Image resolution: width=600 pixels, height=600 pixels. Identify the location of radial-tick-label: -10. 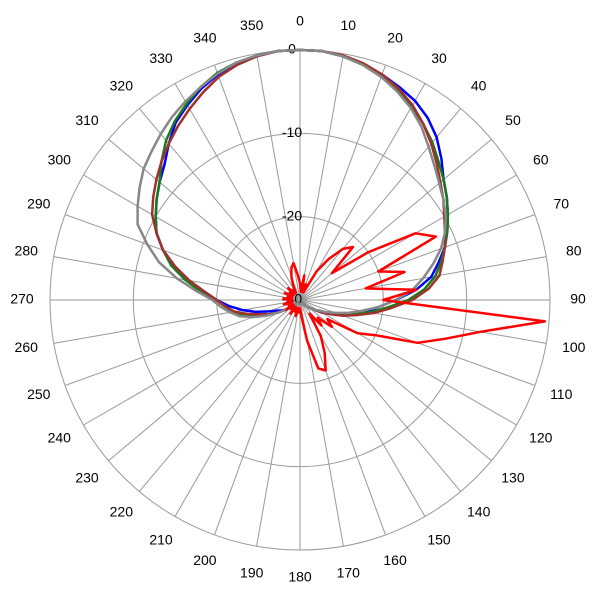
(292, 132).